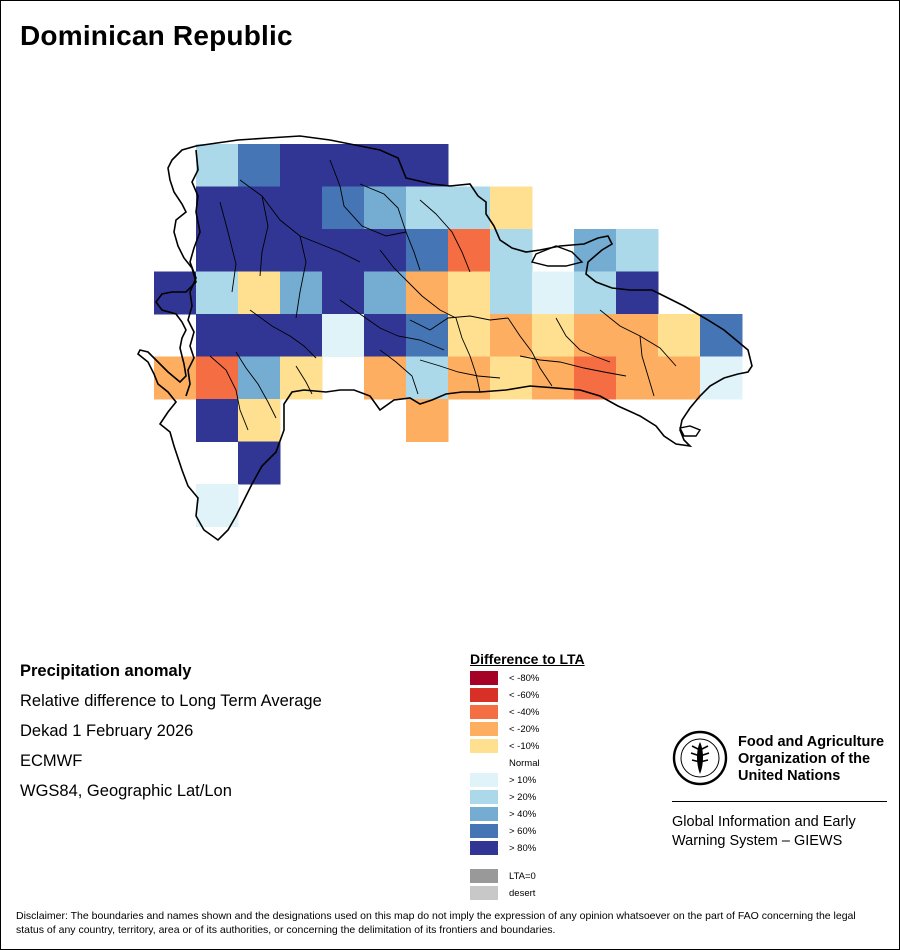  Describe the element at coordinates (484, 893) in the screenshot. I see `legend-extra-swatch` at that location.